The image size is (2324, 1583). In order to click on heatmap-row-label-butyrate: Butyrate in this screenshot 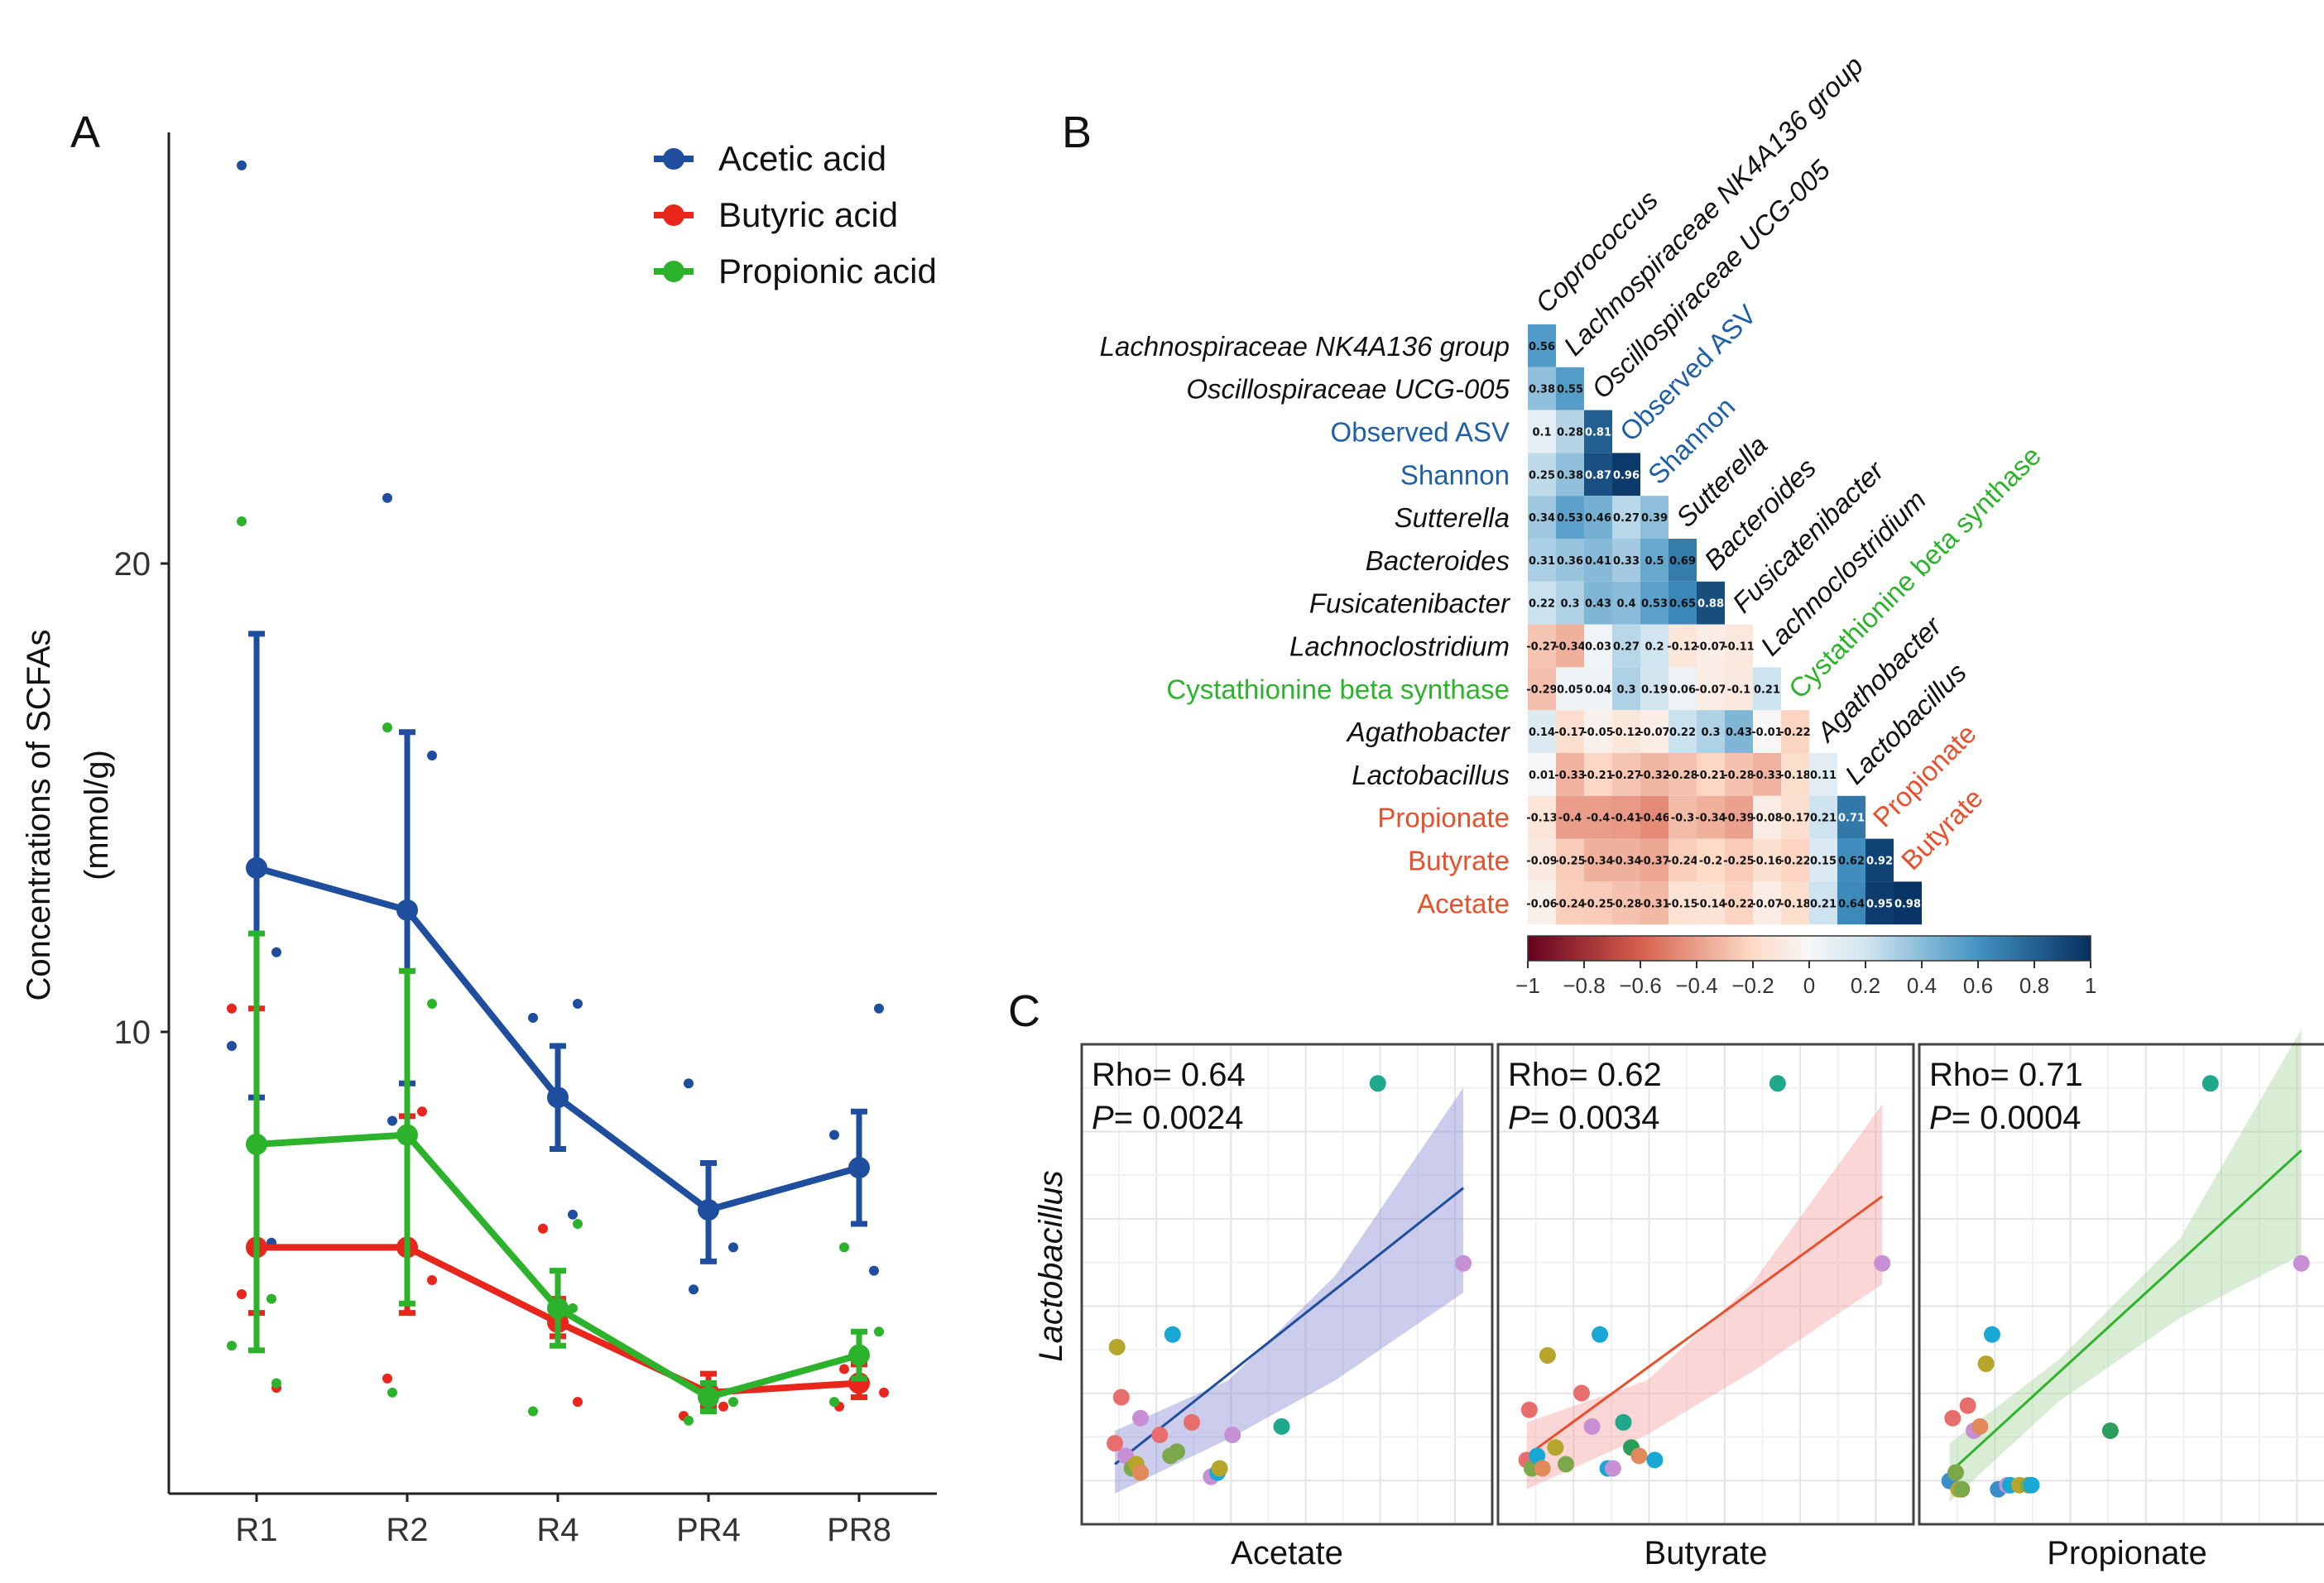, I will do `click(1459, 861)`.